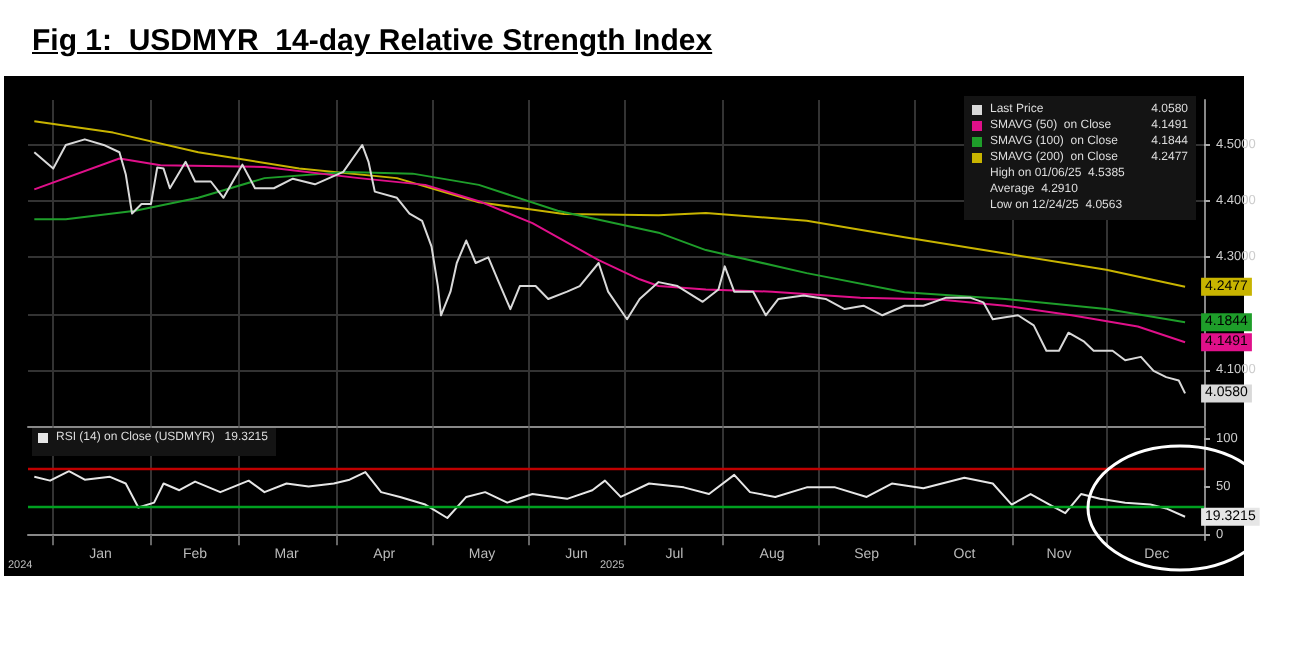 The height and width of the screenshot is (656, 1296). What do you see at coordinates (372, 41) in the screenshot?
I see `chart-title: Fig 1: USDMYR 14-day Relative Strength Index` at bounding box center [372, 41].